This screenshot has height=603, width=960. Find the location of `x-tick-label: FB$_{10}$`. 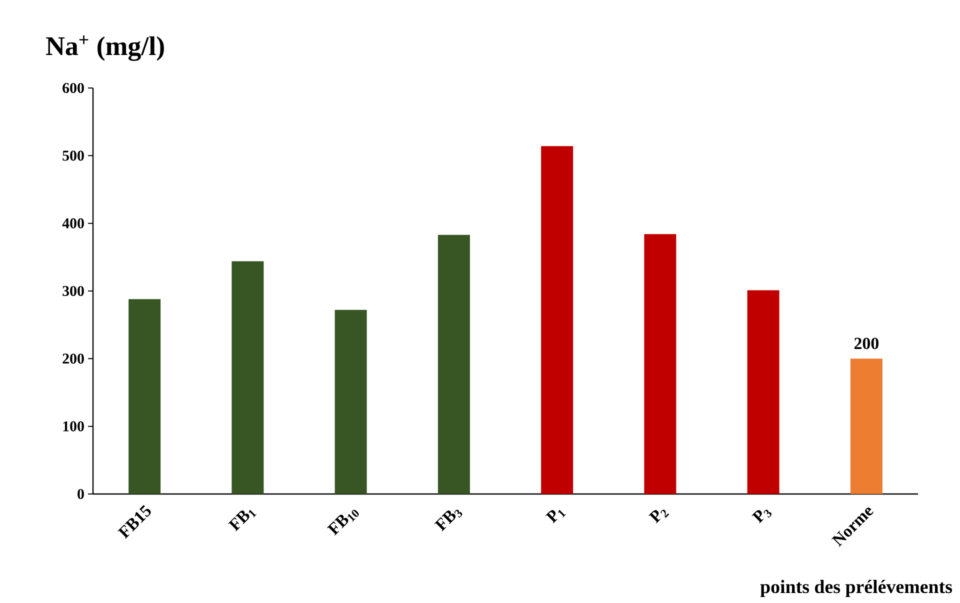

x-tick-label: FB$_{10}$ is located at coordinates (342, 523).